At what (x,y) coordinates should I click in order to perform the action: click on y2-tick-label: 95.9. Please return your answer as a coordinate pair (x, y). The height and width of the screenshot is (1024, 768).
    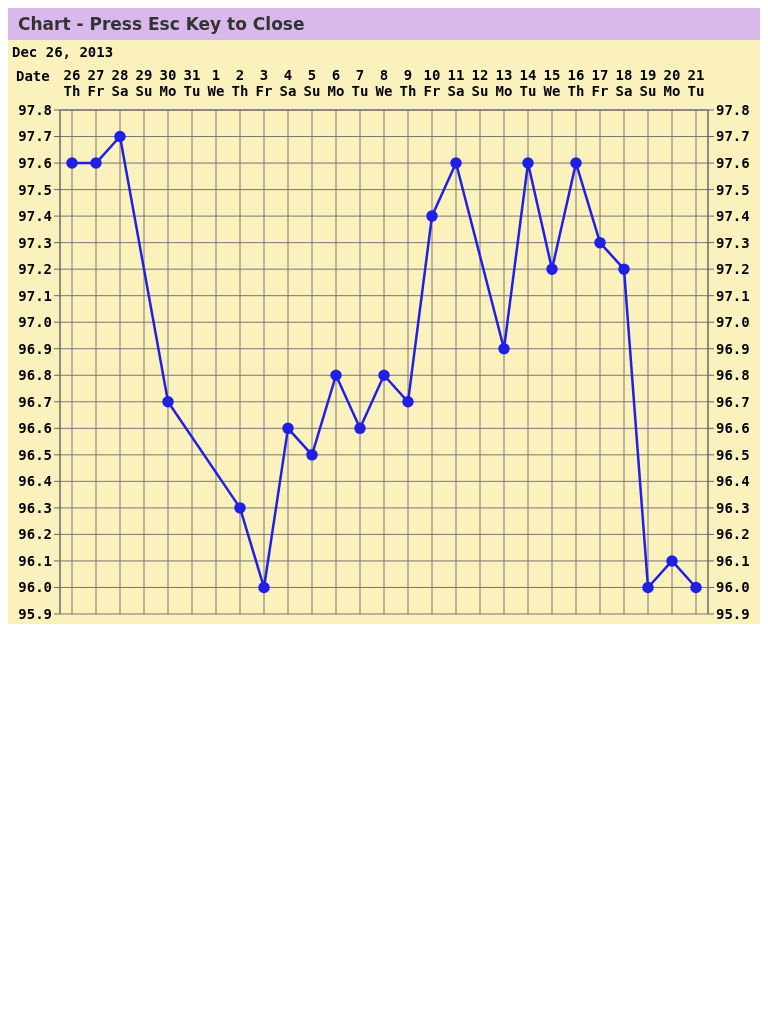
    Looking at the image, I should click on (733, 613).